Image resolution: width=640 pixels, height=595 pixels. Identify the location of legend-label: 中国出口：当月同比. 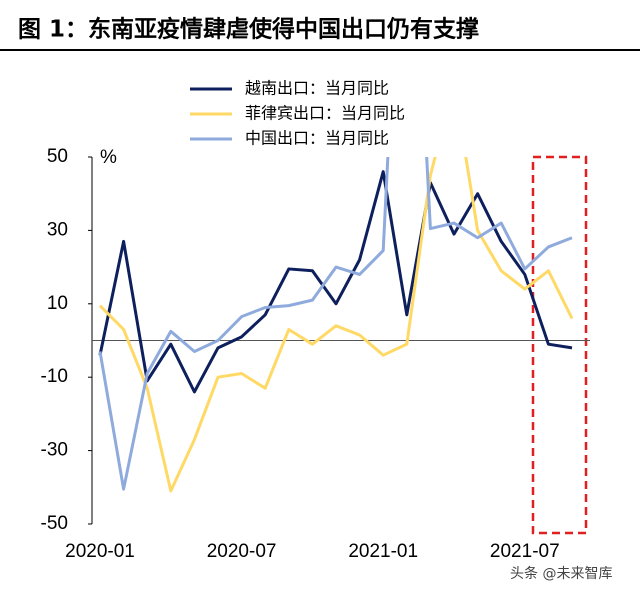
(317, 138).